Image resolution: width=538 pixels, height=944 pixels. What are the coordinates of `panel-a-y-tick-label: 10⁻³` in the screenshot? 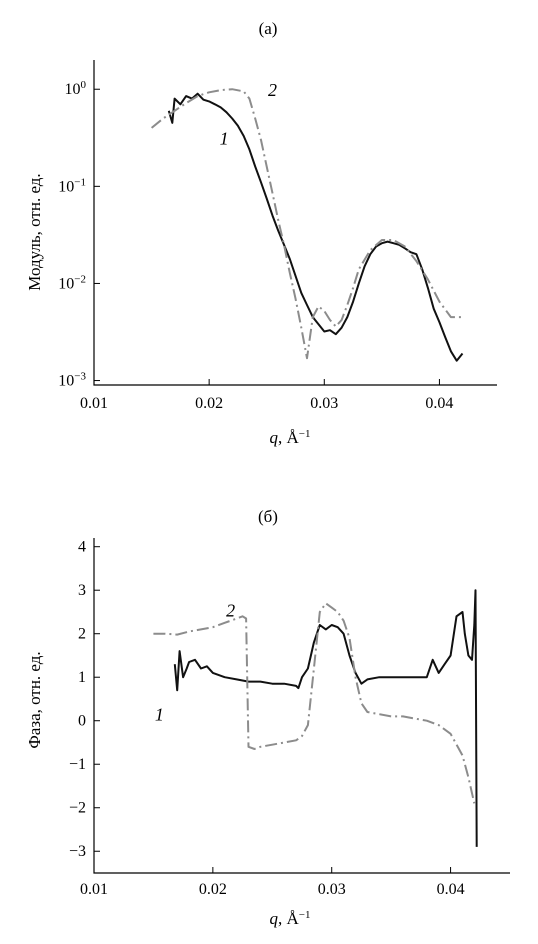 It's located at (72, 380).